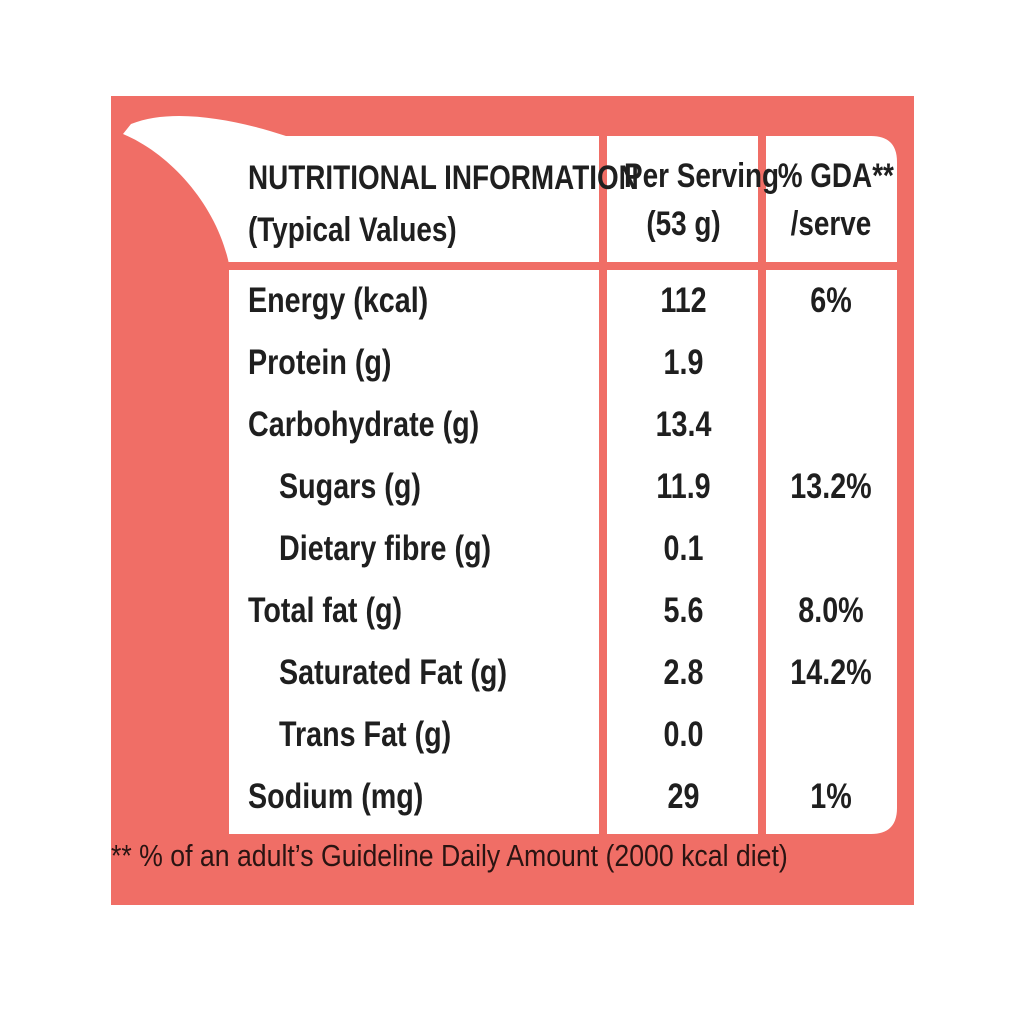 Image resolution: width=1024 pixels, height=1024 pixels. What do you see at coordinates (350, 486) in the screenshot?
I see `nutrient-label: Sugars (g)` at bounding box center [350, 486].